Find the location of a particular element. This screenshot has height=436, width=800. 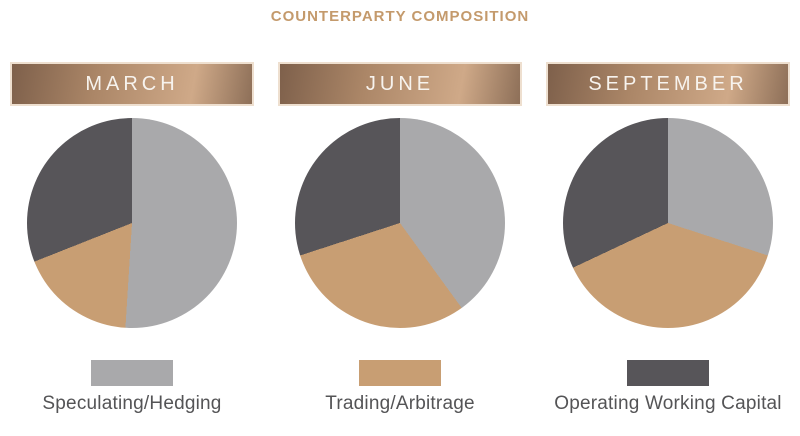

month-header-label: SEPTEMBER is located at coordinates (668, 83).